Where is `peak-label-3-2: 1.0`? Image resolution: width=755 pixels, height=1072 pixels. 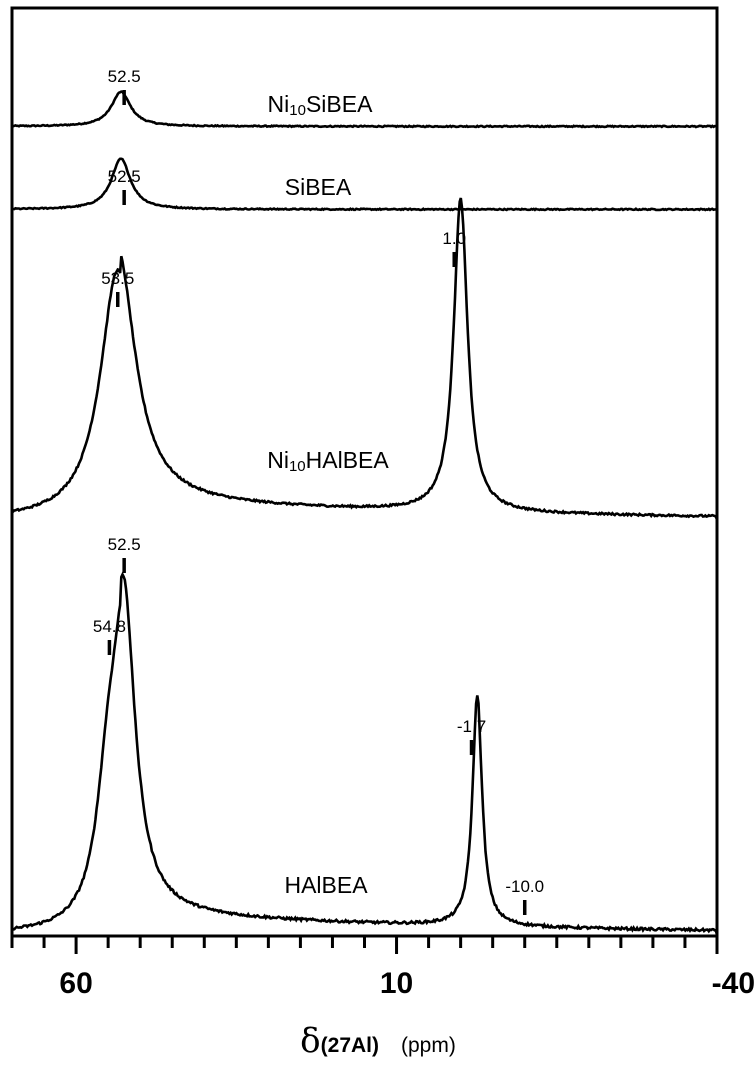
peak-label-3-2: 1.0 is located at coordinates (454, 238).